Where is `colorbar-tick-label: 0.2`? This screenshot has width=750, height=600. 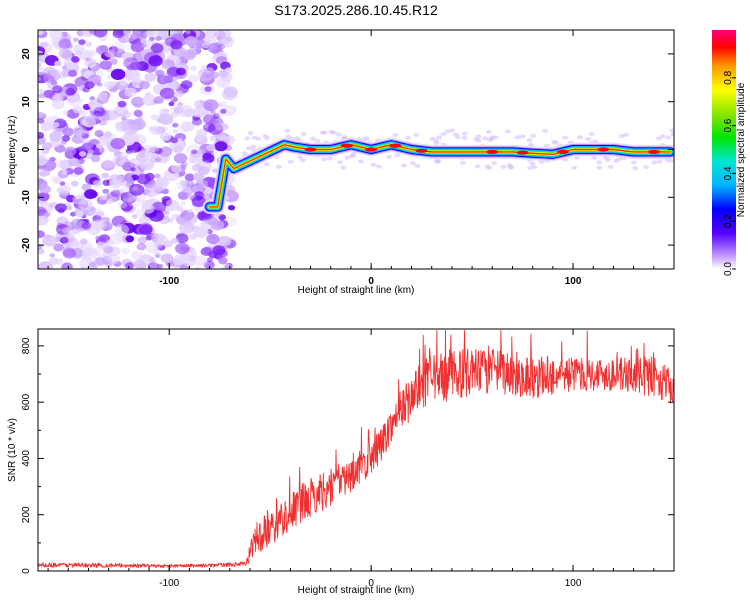 colorbar-tick-label: 0.2 is located at coordinates (728, 221).